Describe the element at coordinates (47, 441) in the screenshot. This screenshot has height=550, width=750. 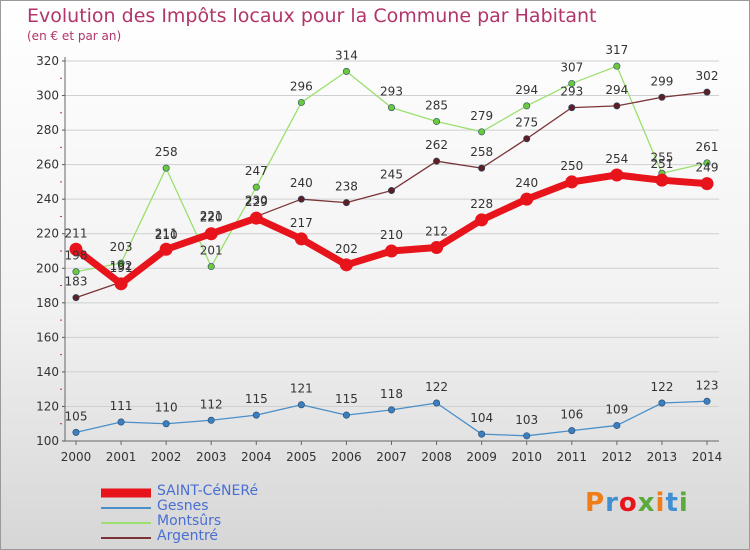
I see `y-tick-label: 100` at that location.